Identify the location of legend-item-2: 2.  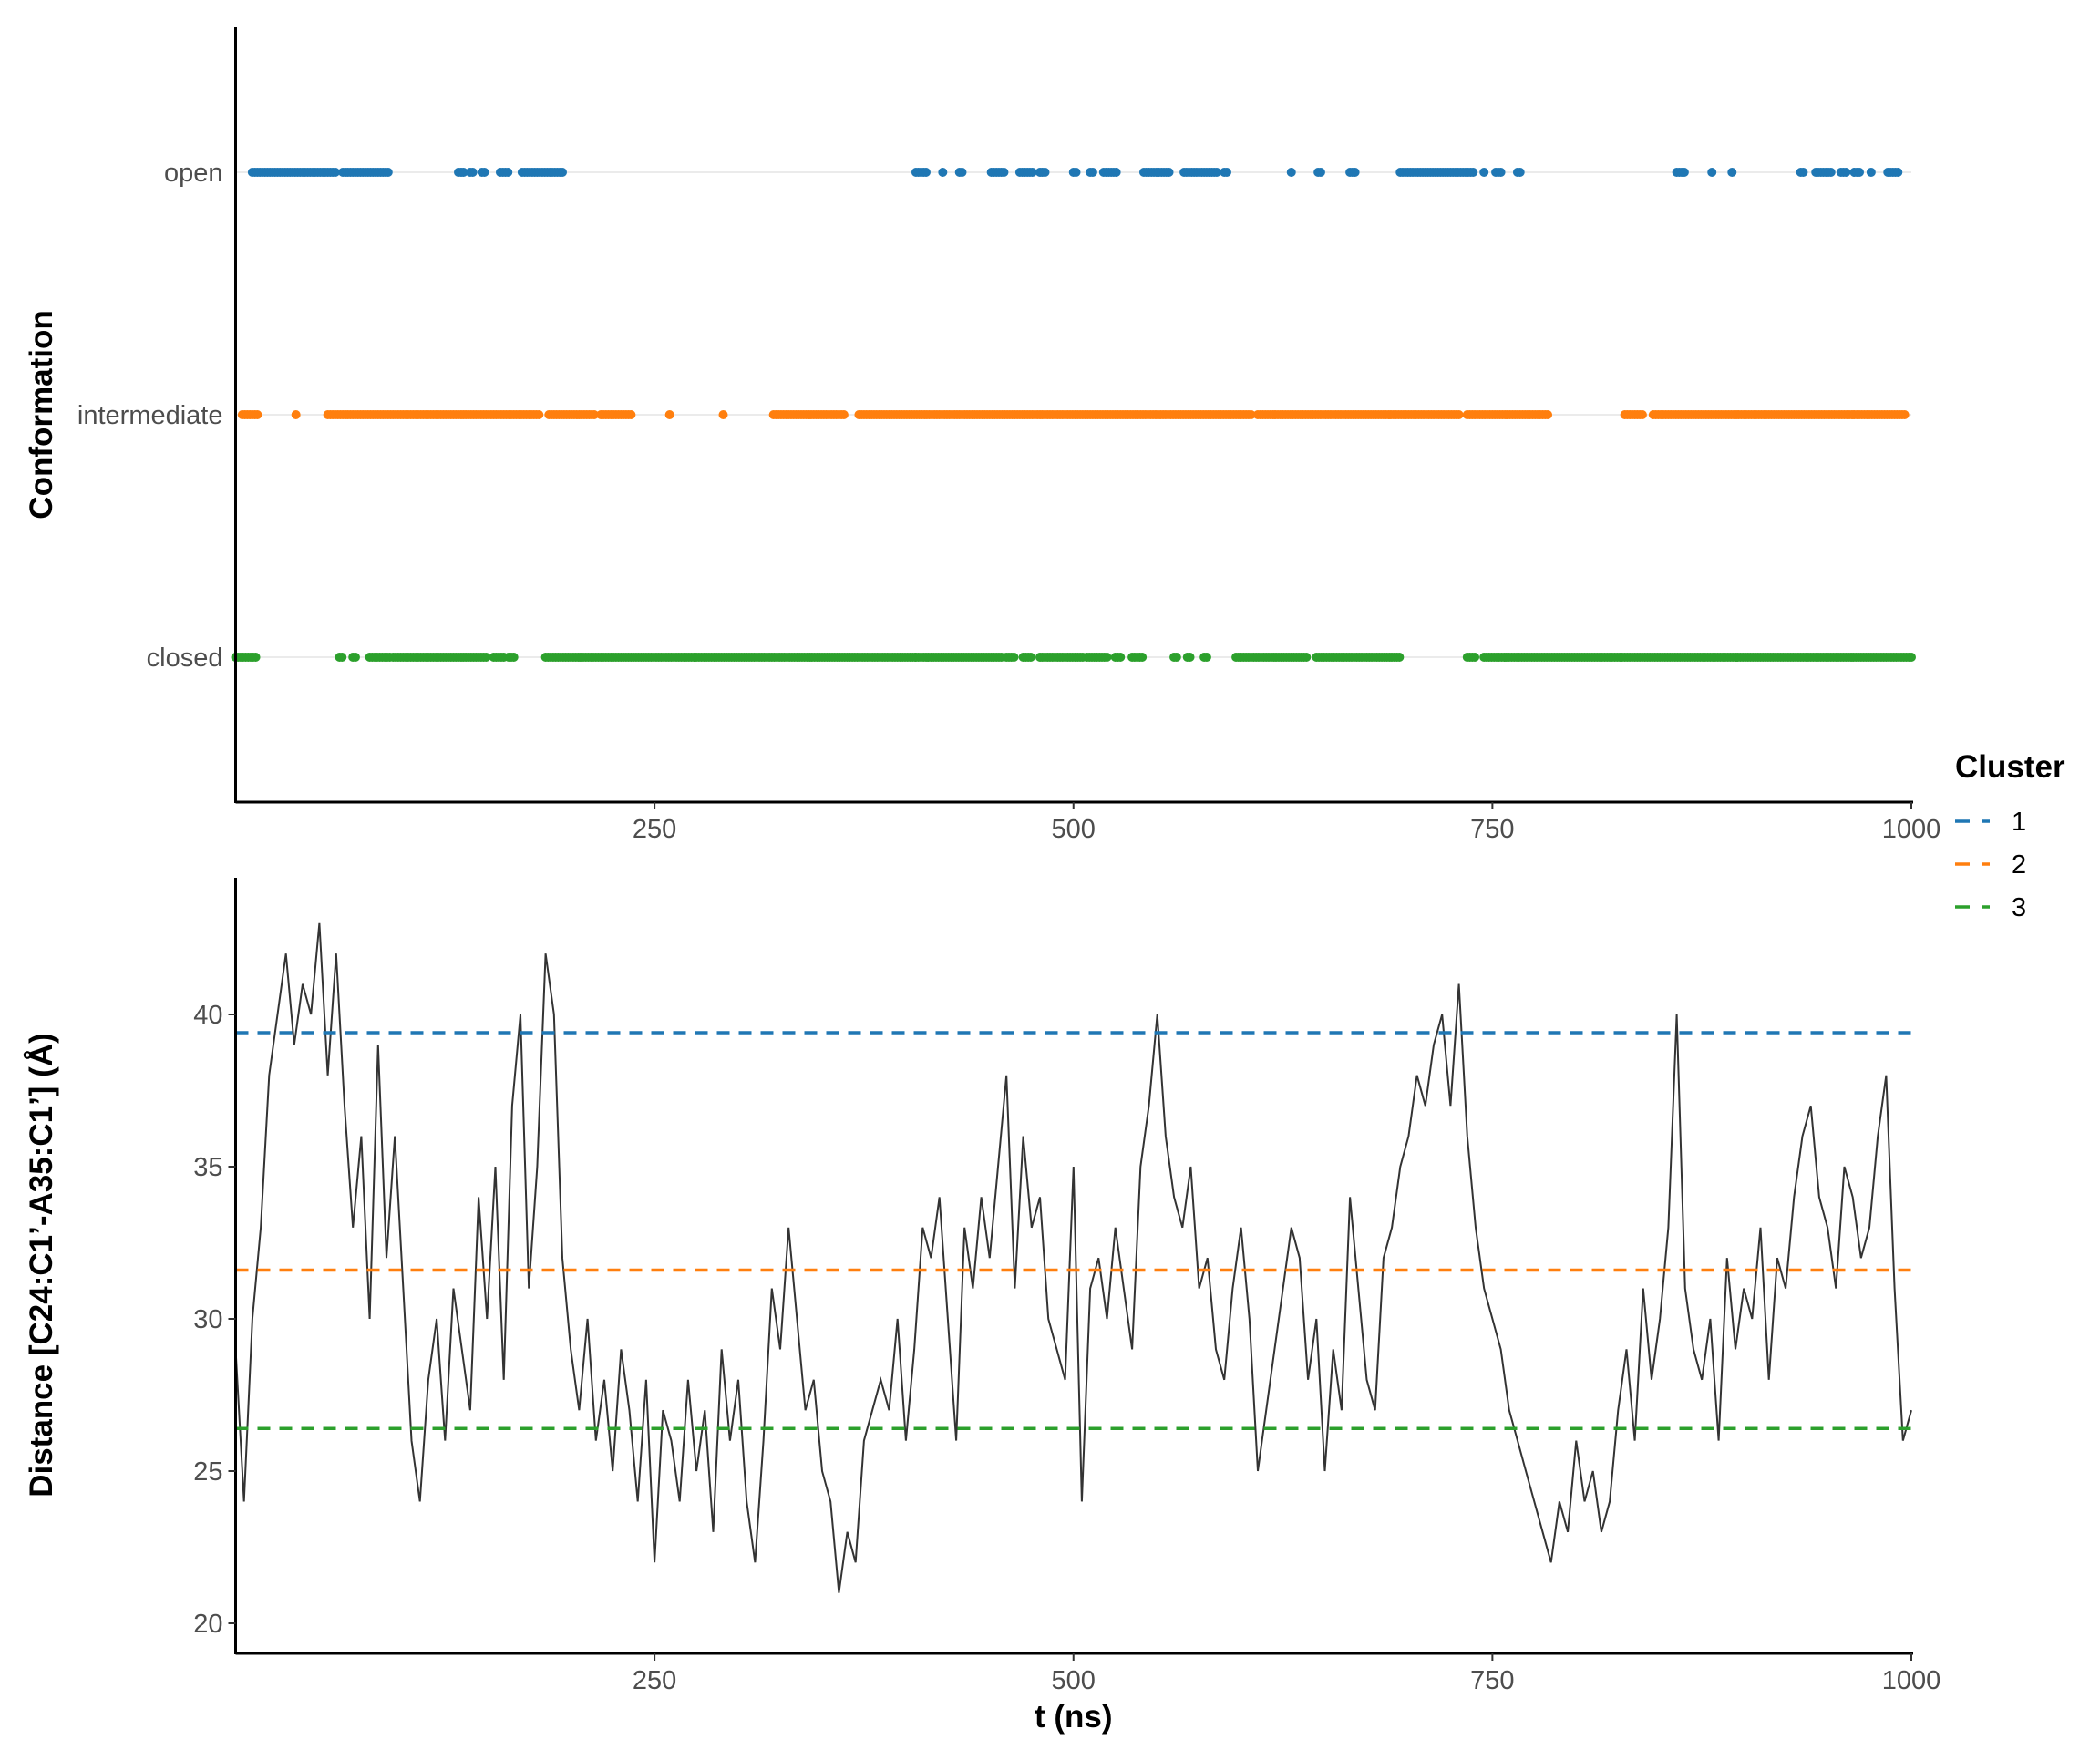
(1990, 865).